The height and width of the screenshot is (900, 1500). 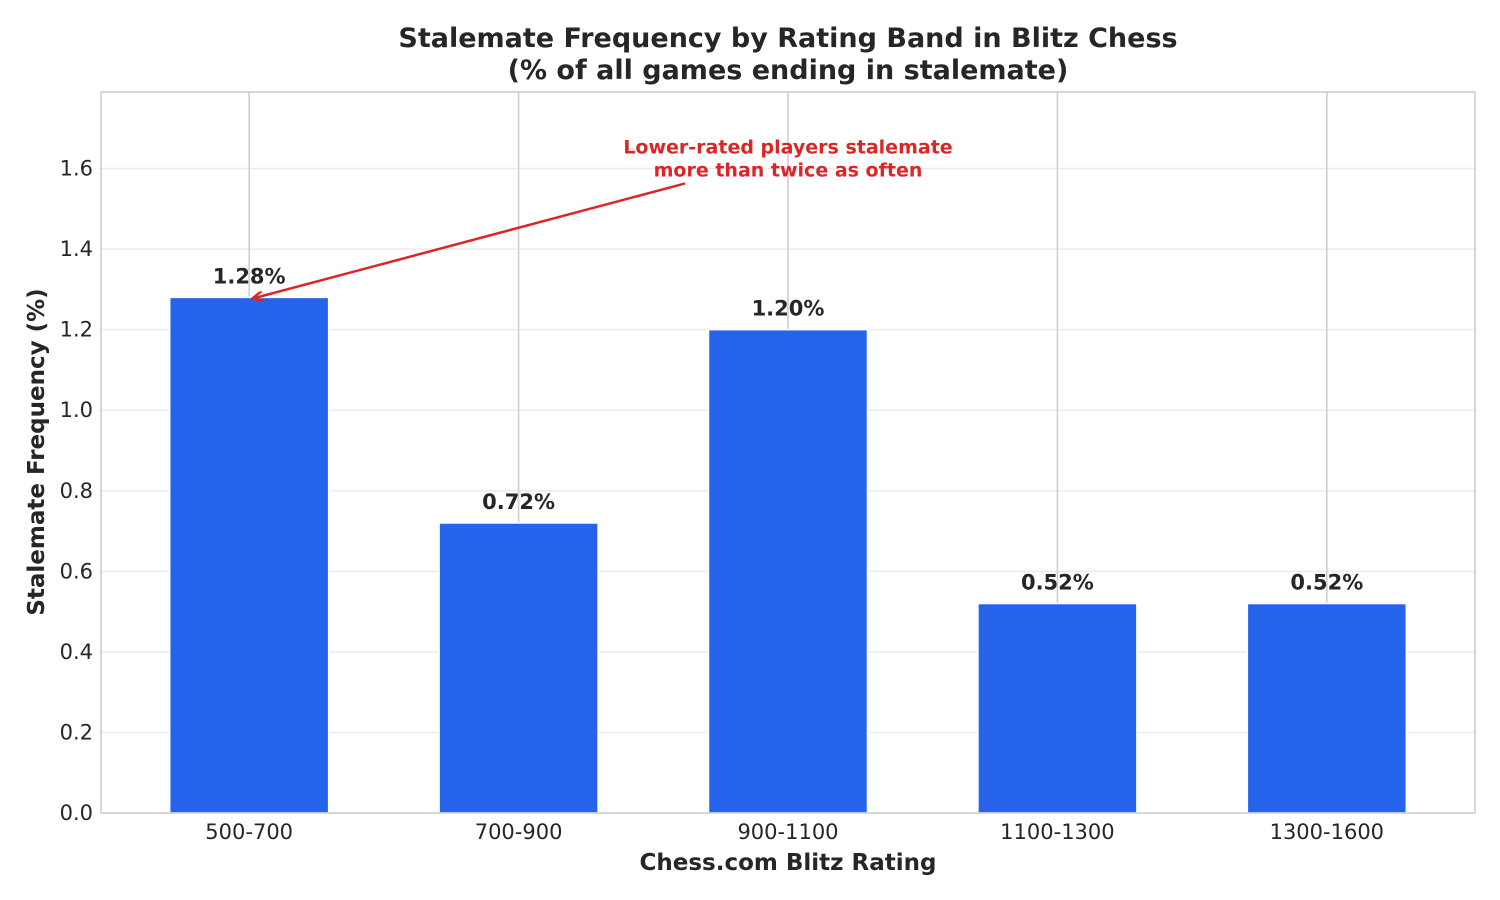 What do you see at coordinates (1327, 832) in the screenshot?
I see `x-tick-label: 1300-1600` at bounding box center [1327, 832].